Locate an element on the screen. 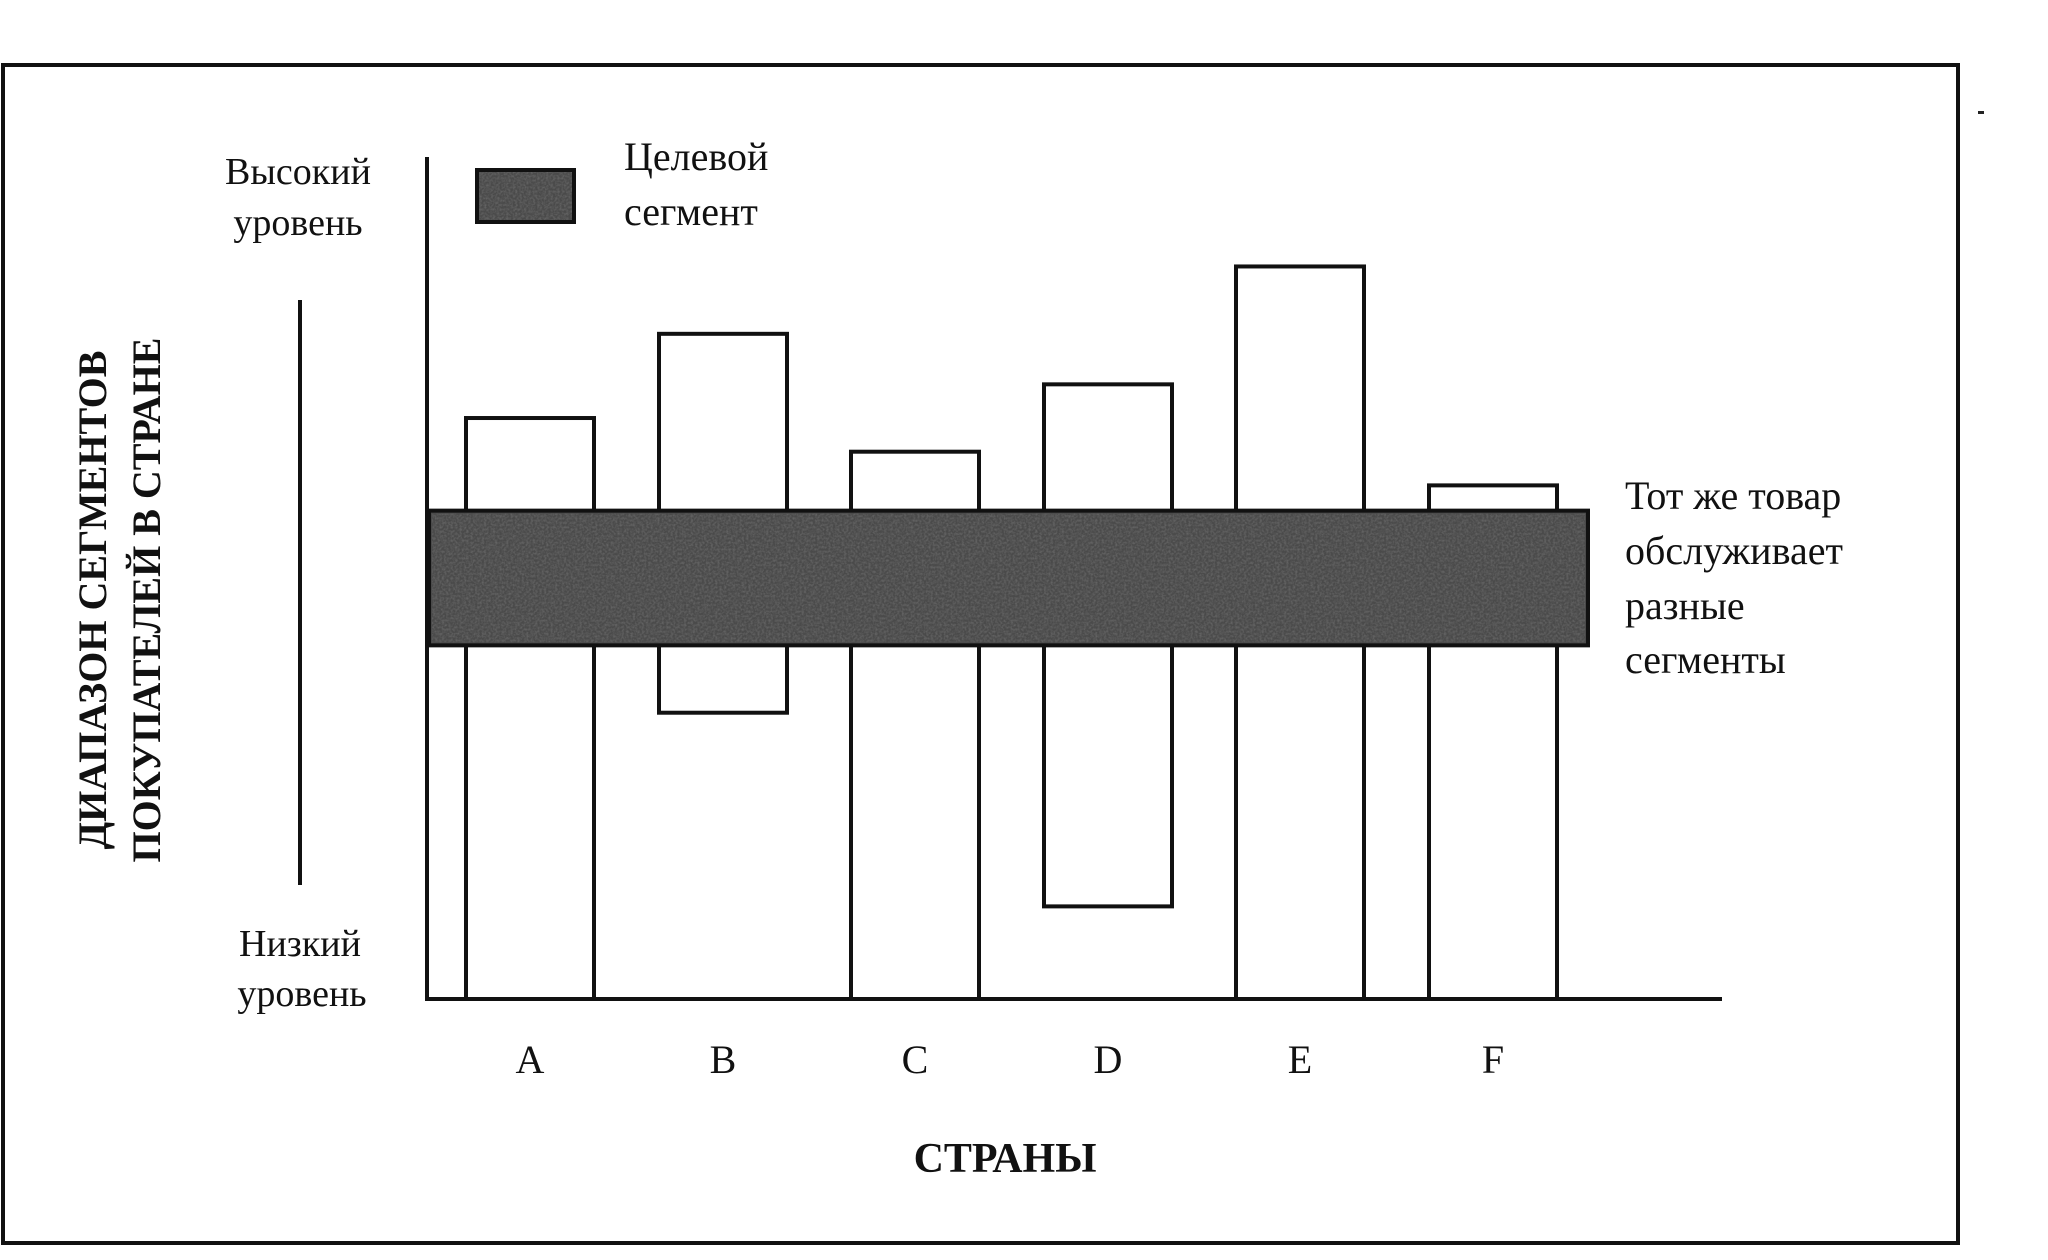 The height and width of the screenshot is (1260, 2048). stray-mark is located at coordinates (1981, 112).